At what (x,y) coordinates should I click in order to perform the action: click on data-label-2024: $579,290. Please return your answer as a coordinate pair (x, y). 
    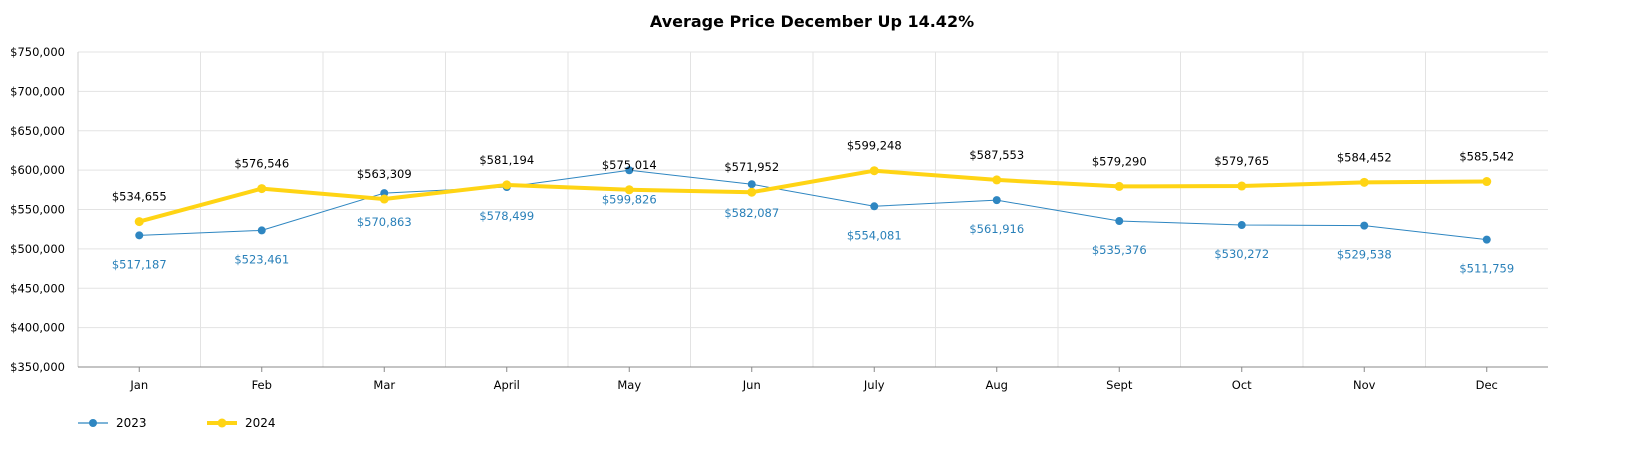
    Looking at the image, I should click on (1119, 161).